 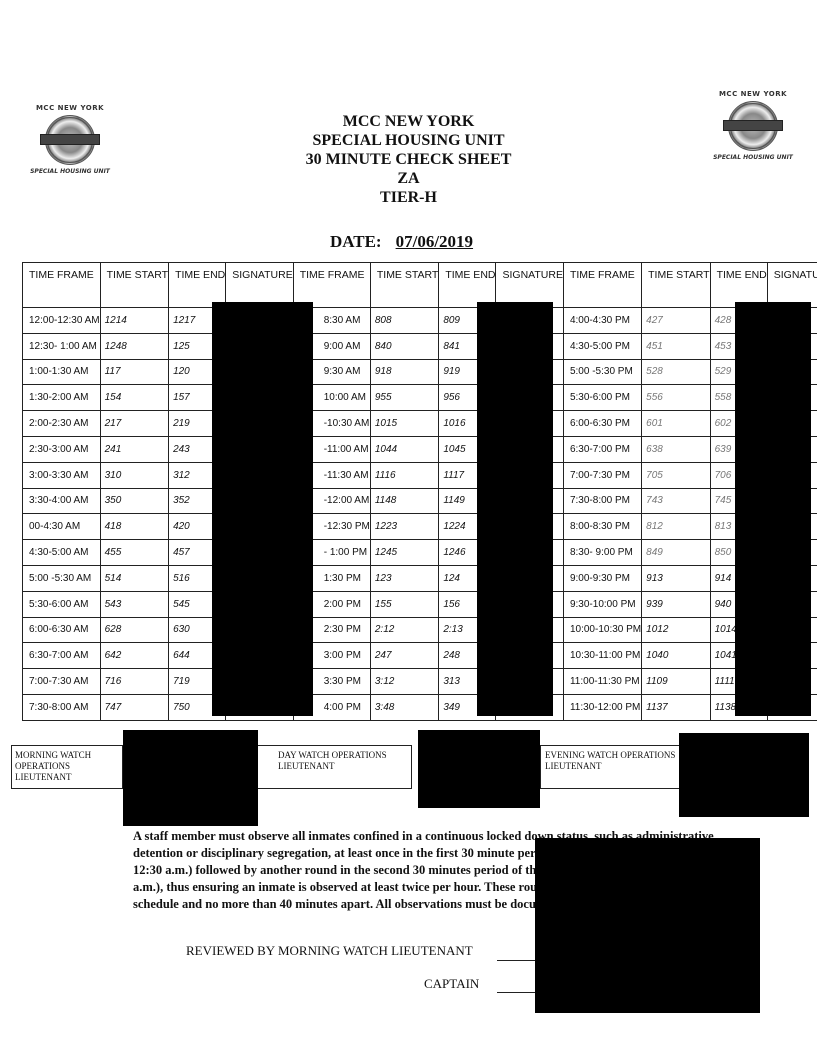 I want to click on time-frame-cell: 5:30-6:00 PM, so click(x=602, y=398).